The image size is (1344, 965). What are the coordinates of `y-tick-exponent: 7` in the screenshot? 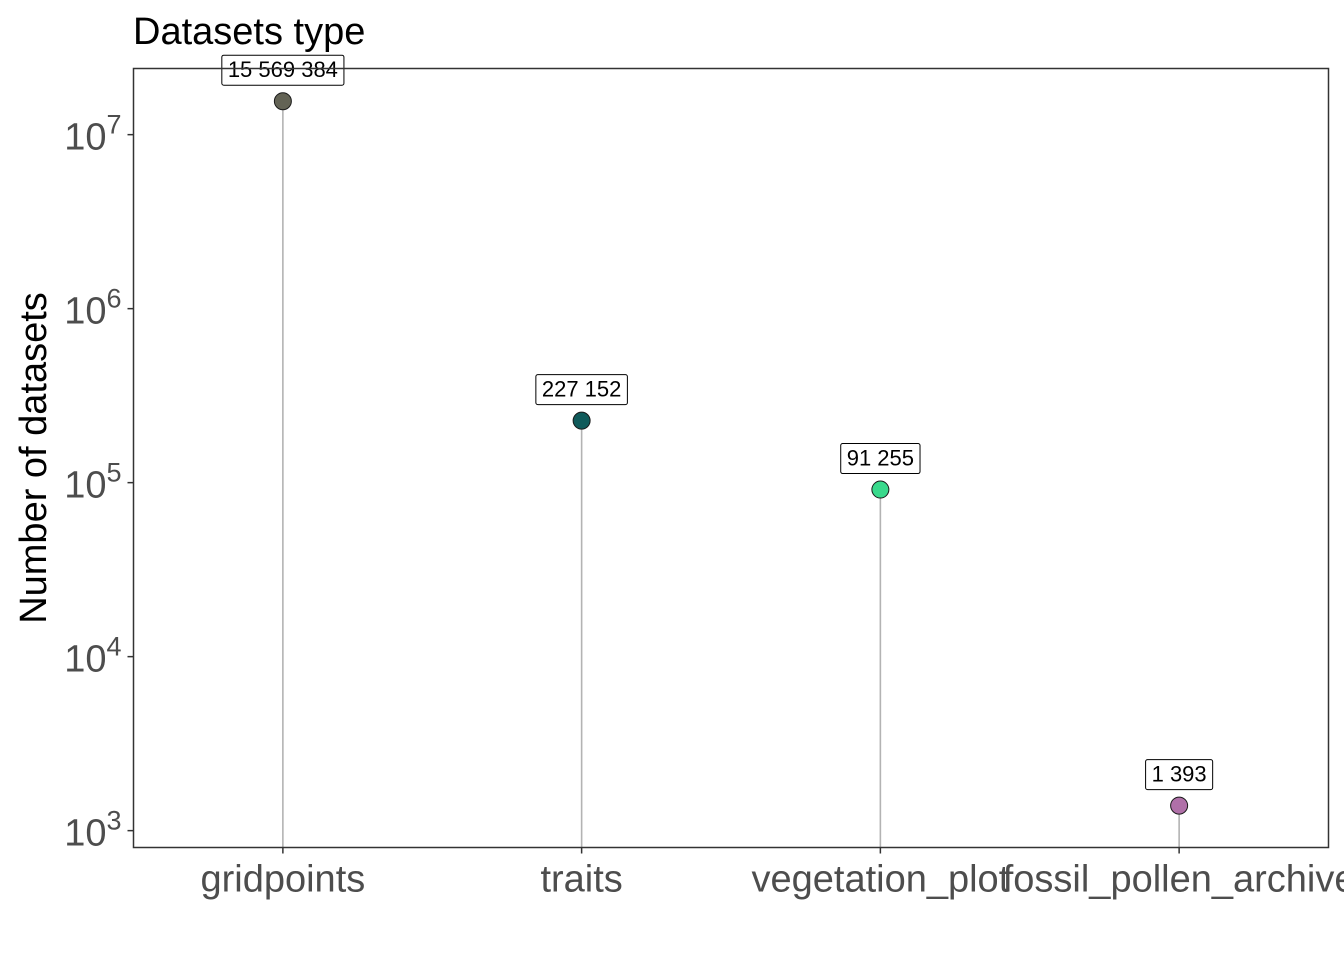 It's located at (113, 125).